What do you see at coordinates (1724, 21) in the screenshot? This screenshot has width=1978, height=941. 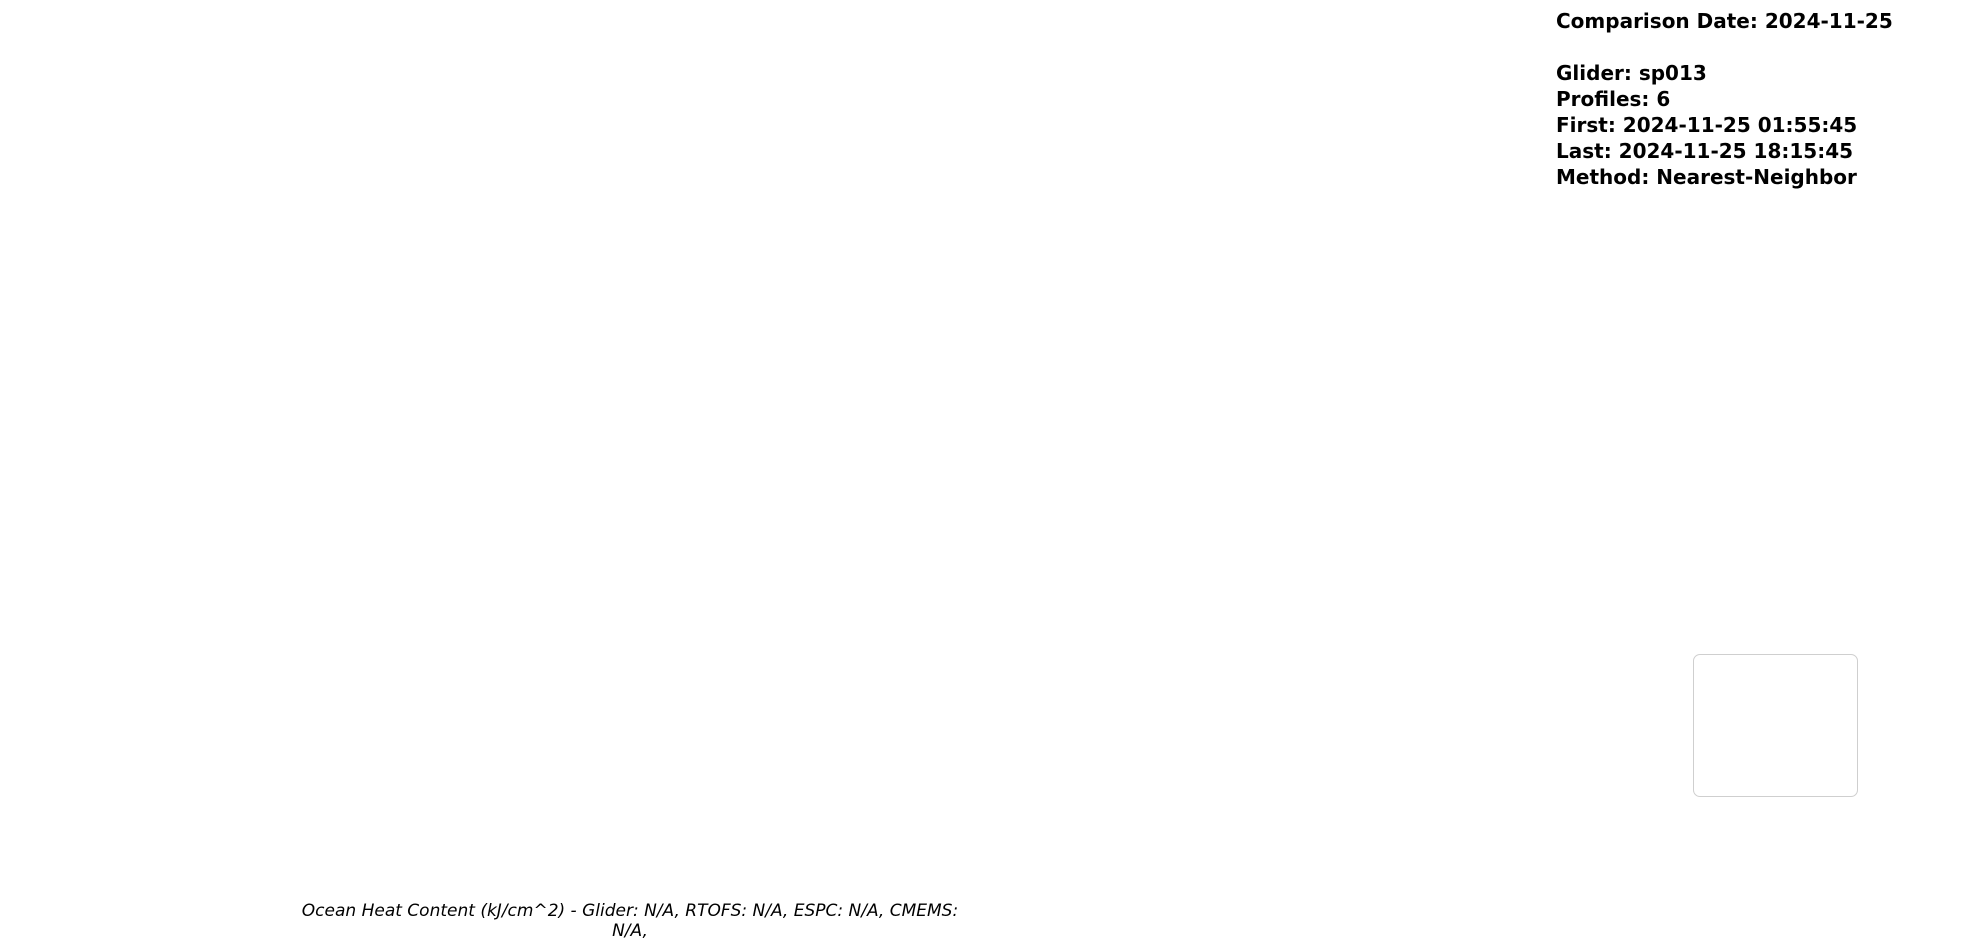 I see `comparison-date: Comparison Date: 2024-11-25` at bounding box center [1724, 21].